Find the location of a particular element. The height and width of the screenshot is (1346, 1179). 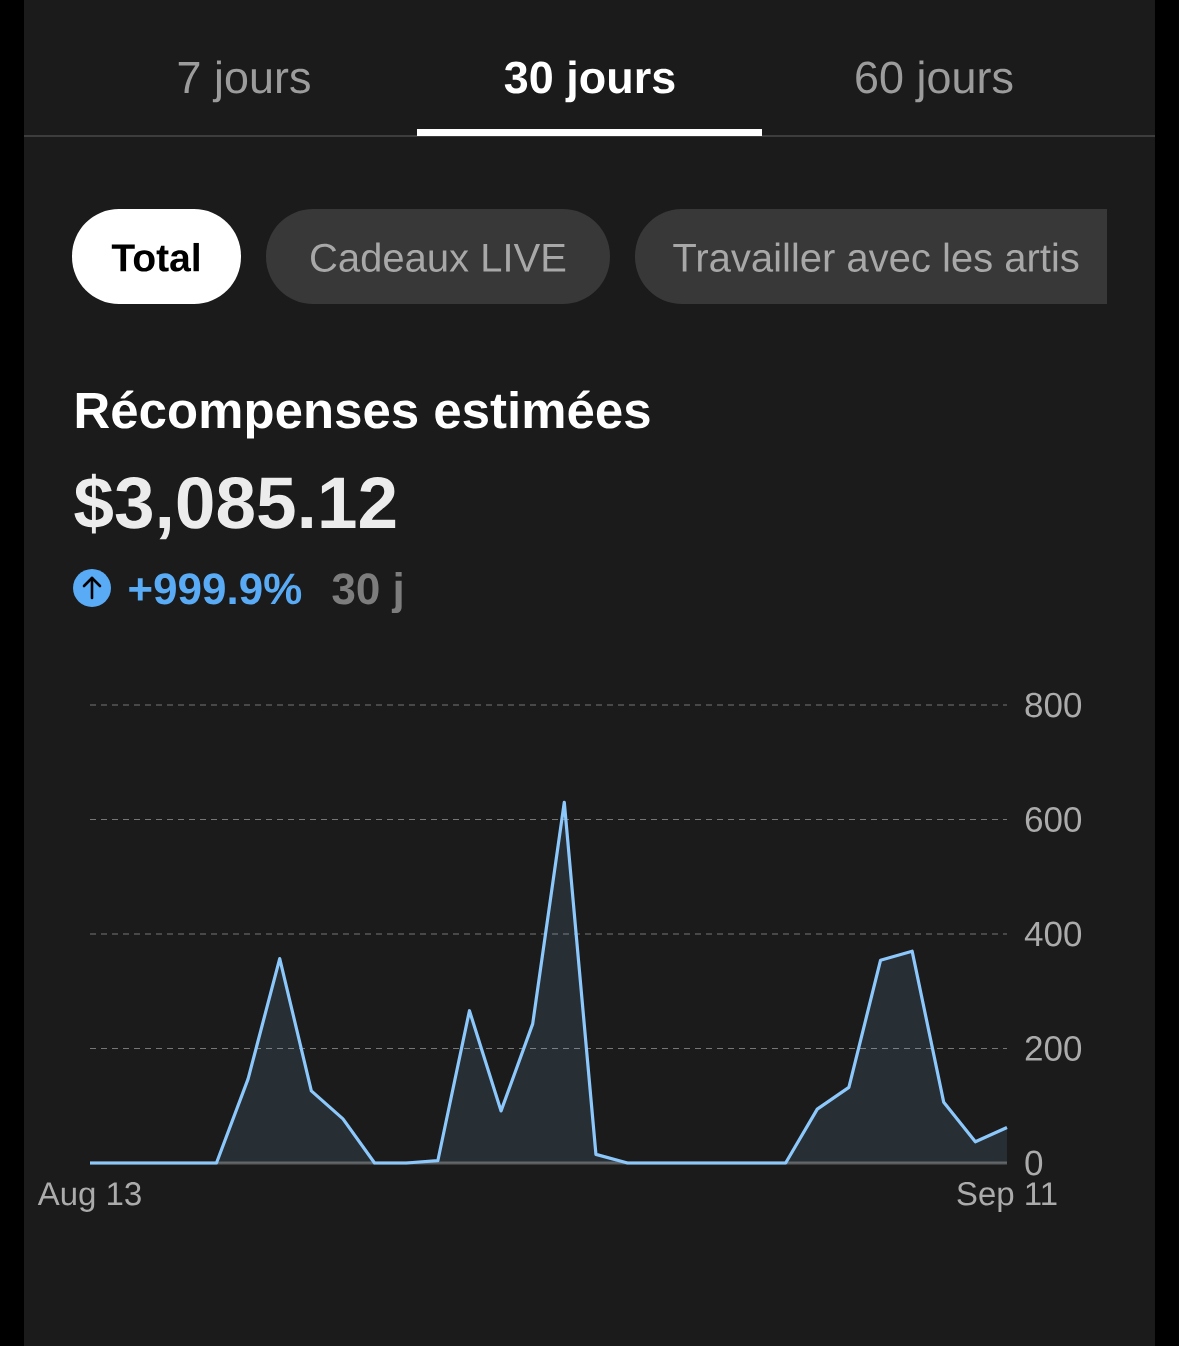

y-tick-label: 0 is located at coordinates (1034, 1163).